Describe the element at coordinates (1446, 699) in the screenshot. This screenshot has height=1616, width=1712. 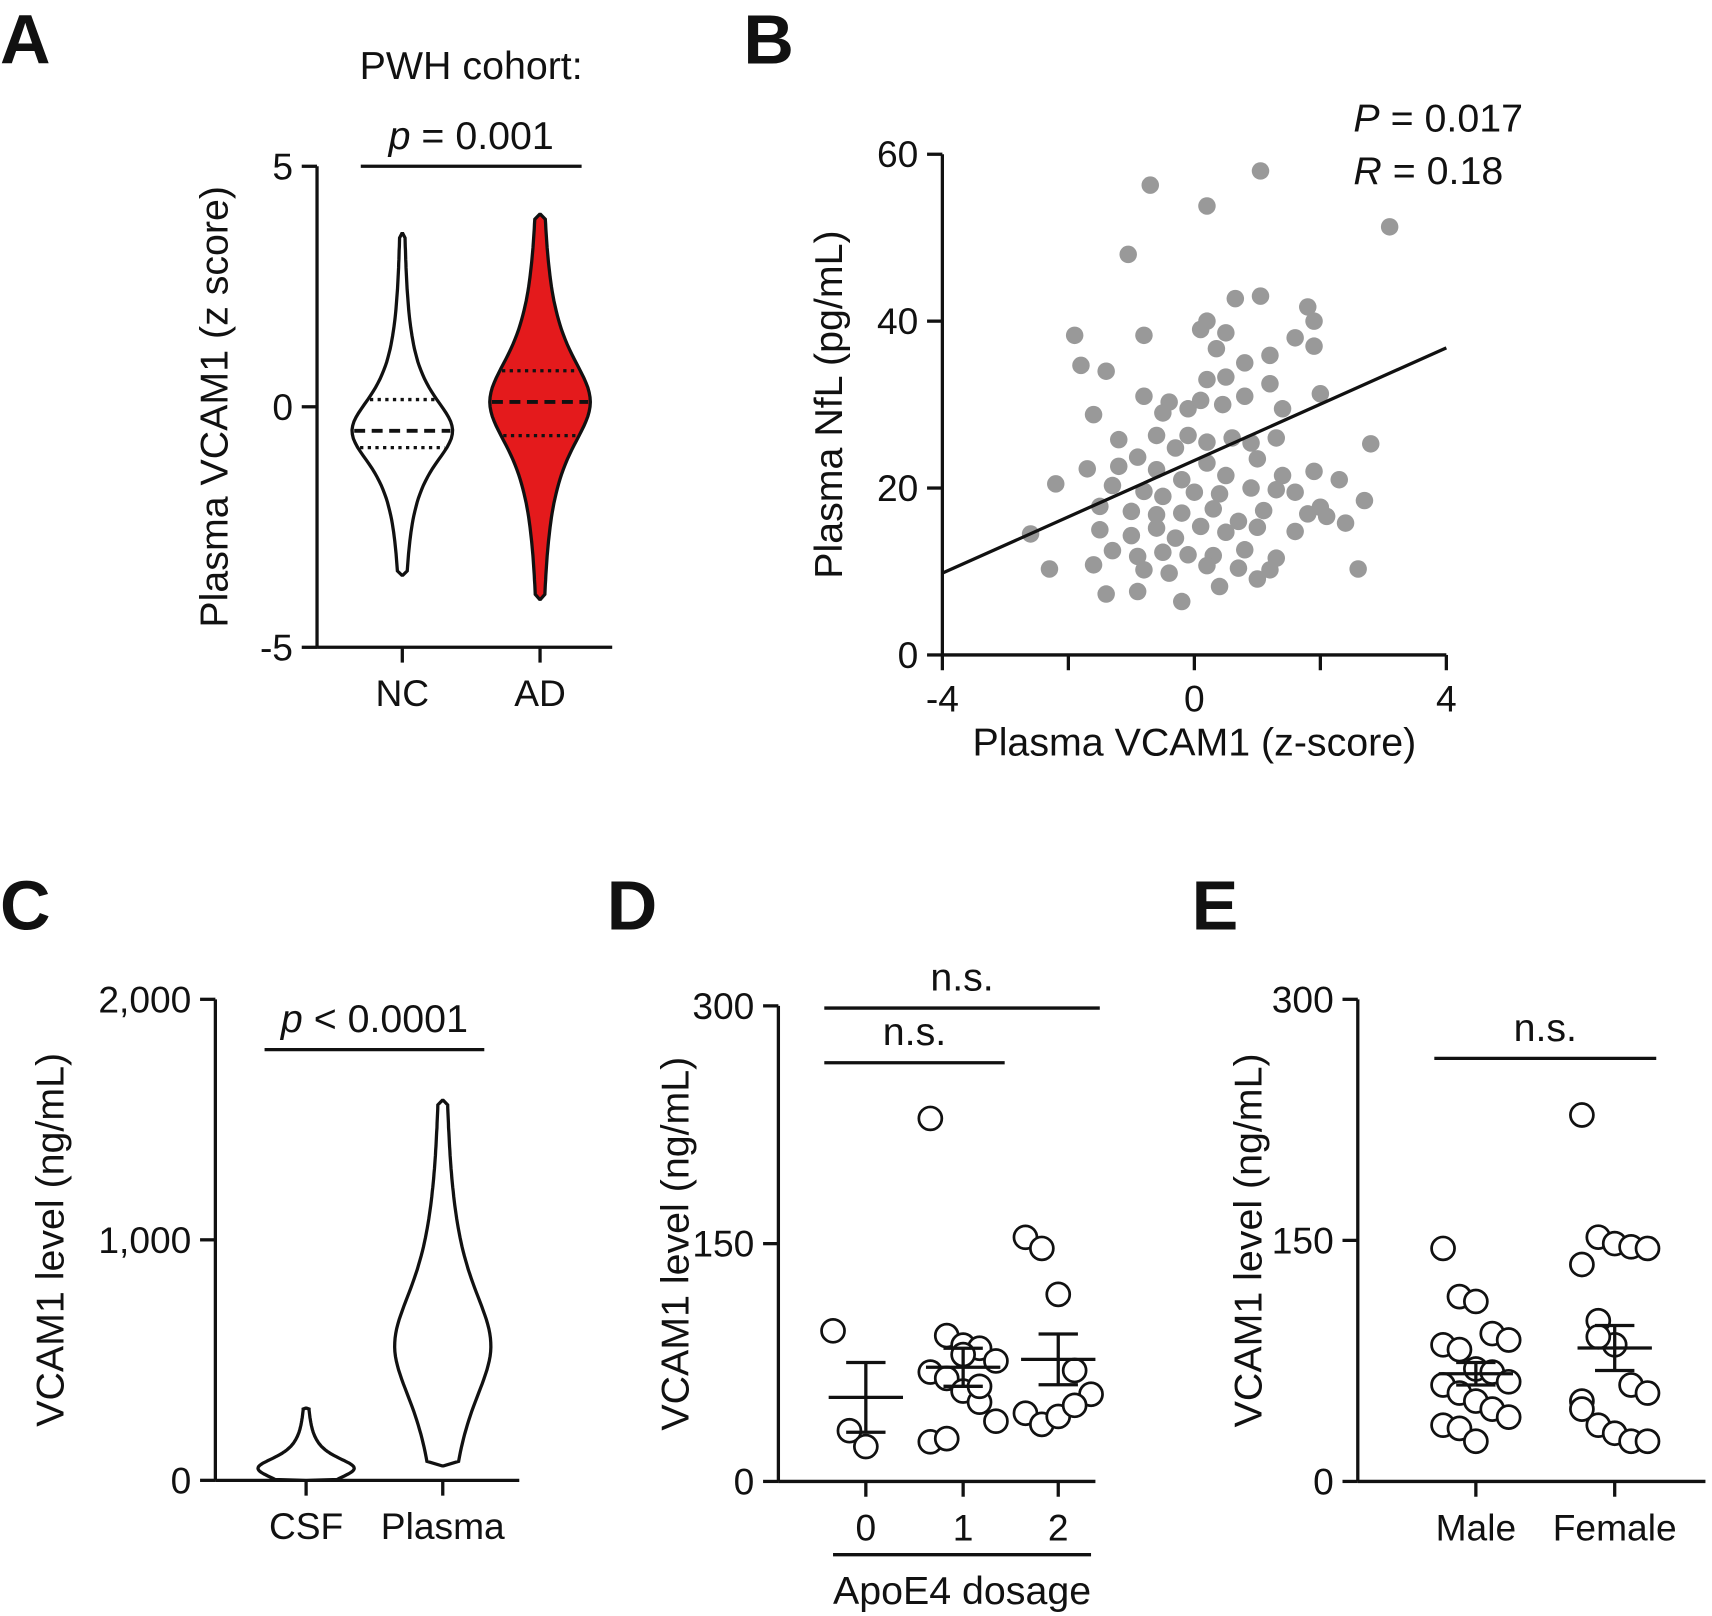
I see `x-tick-label: 4` at that location.